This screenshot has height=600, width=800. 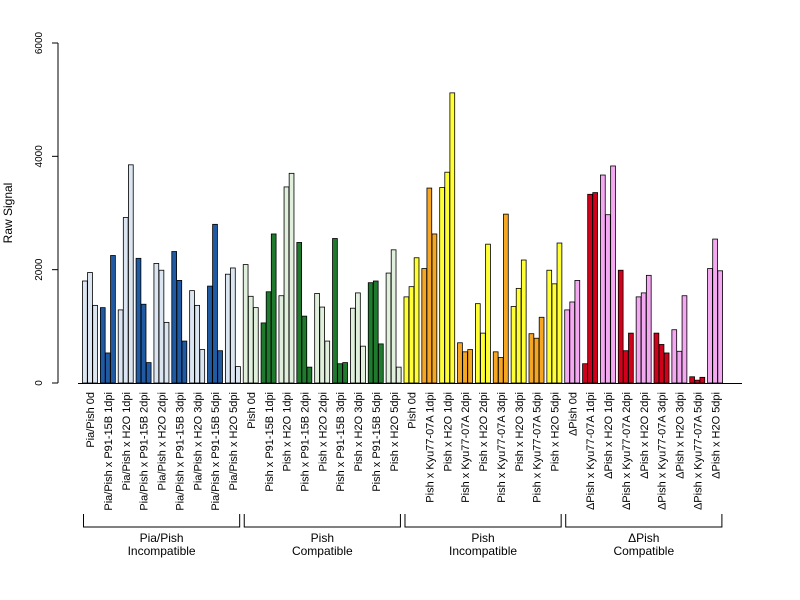 I want to click on category-label: Pia/Pish x P91-15B 5dpi, so click(x=216, y=451).